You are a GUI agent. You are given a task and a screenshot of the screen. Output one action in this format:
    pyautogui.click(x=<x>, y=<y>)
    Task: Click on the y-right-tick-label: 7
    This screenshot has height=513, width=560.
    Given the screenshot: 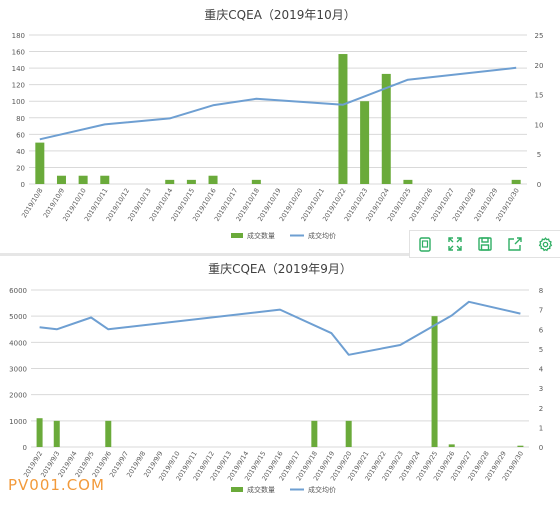 What is the action you would take?
    pyautogui.click(x=541, y=311)
    